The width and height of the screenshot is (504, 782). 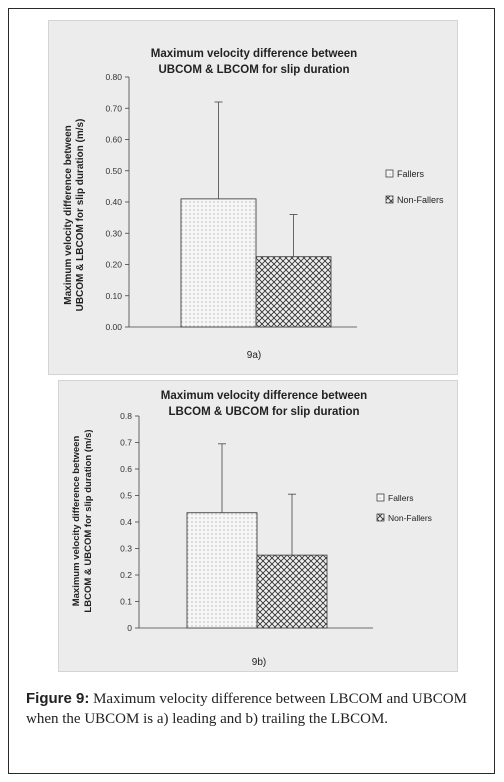 What do you see at coordinates (80, 215) in the screenshot?
I see `y-axis-label-line-2: UBCOM & LBCOM for slip duration (m/s)` at bounding box center [80, 215].